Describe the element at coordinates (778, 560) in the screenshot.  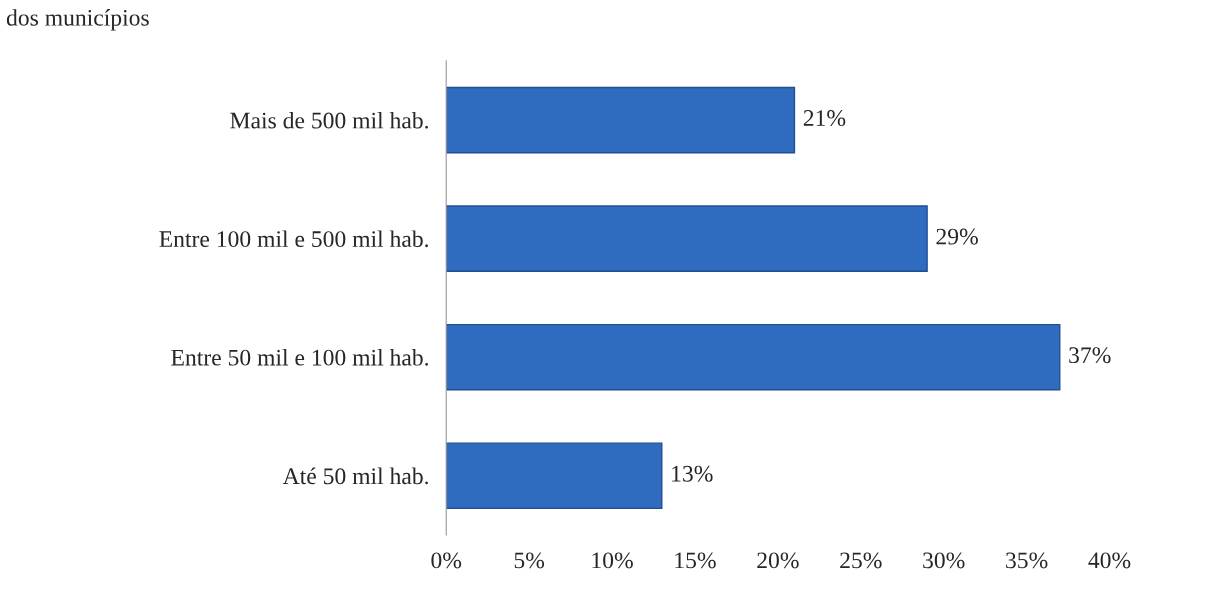
I see `x-tick-label: 20%` at that location.